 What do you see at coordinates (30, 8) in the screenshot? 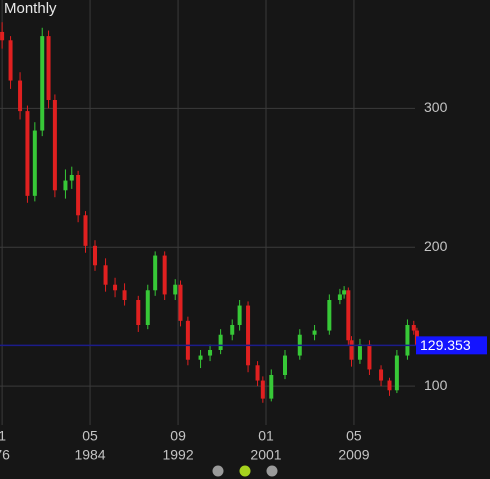
I see `chart-title: Monthly` at bounding box center [30, 8].